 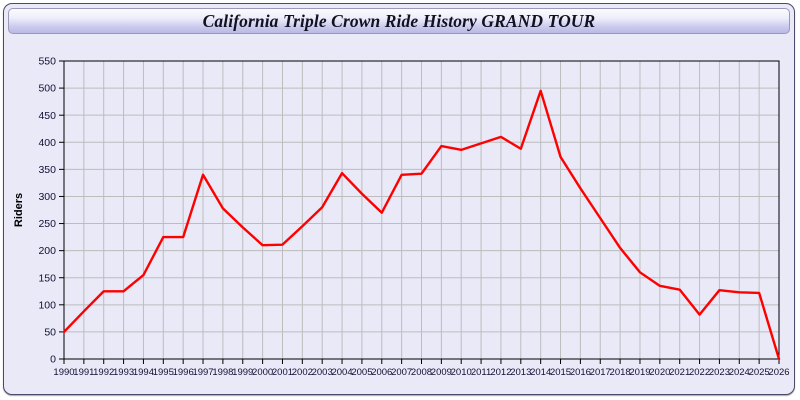 What do you see at coordinates (699, 372) in the screenshot?
I see `svg-text: 2022` at bounding box center [699, 372].